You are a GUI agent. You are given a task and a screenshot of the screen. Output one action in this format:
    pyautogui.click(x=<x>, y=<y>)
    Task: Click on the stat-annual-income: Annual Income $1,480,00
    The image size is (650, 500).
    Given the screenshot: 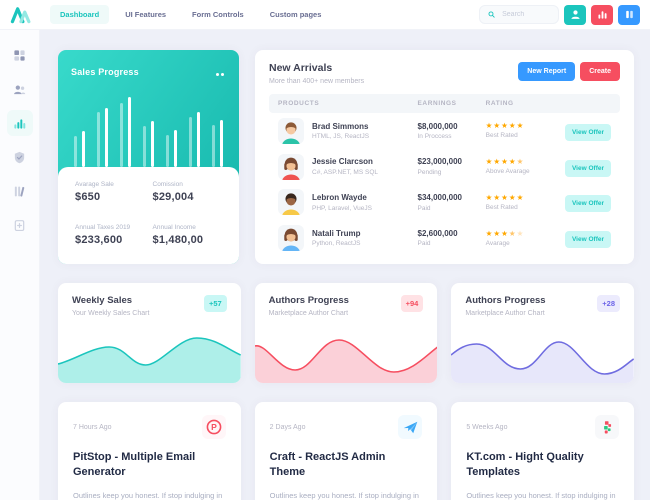 What is the action you would take?
    pyautogui.click(x=188, y=238)
    